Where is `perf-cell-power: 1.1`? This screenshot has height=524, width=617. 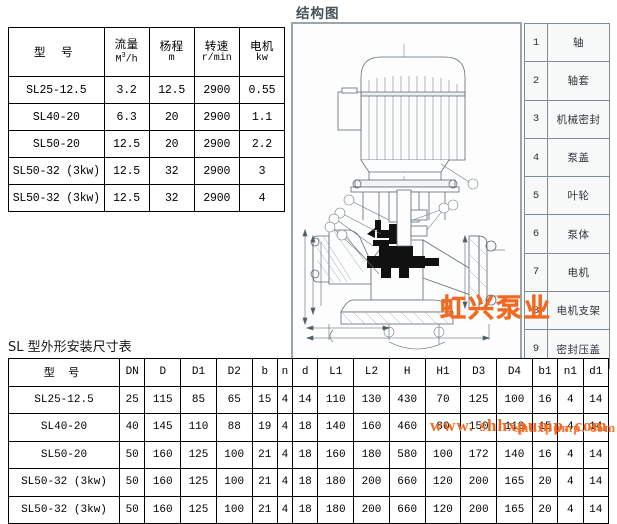
perf-cell-power: 1.1 is located at coordinates (262, 117).